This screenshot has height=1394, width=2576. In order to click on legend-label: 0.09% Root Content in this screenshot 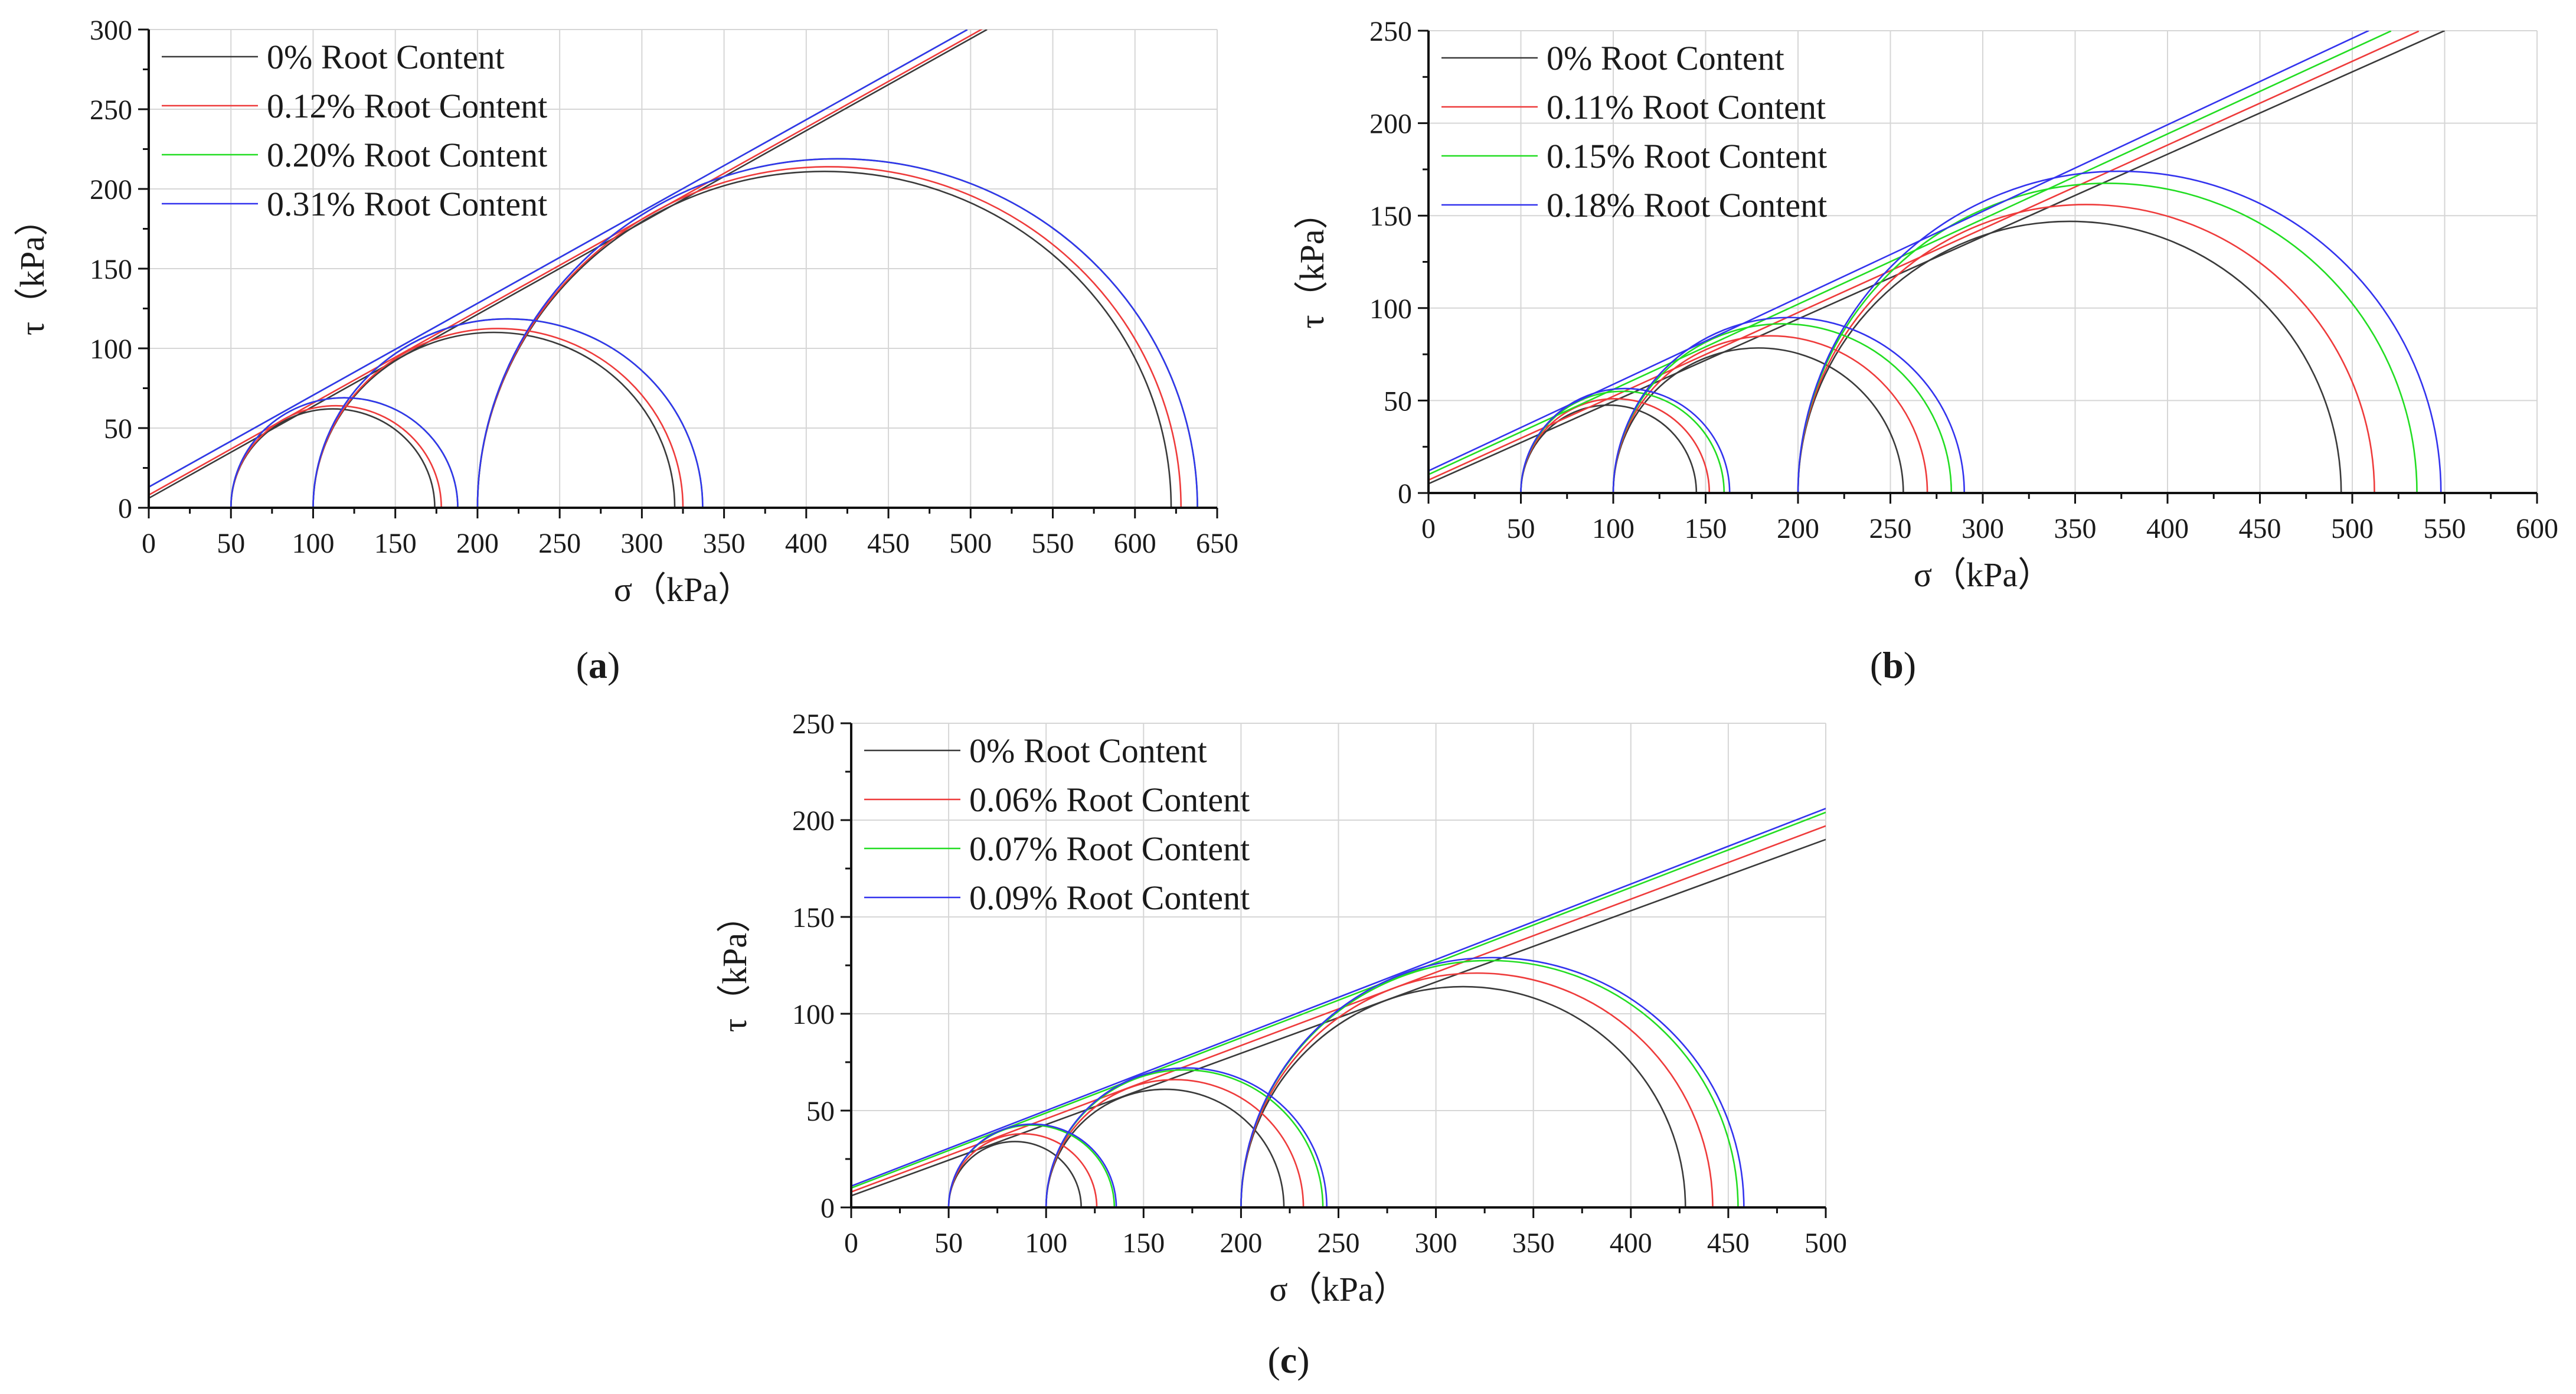, I will do `click(1109, 898)`.